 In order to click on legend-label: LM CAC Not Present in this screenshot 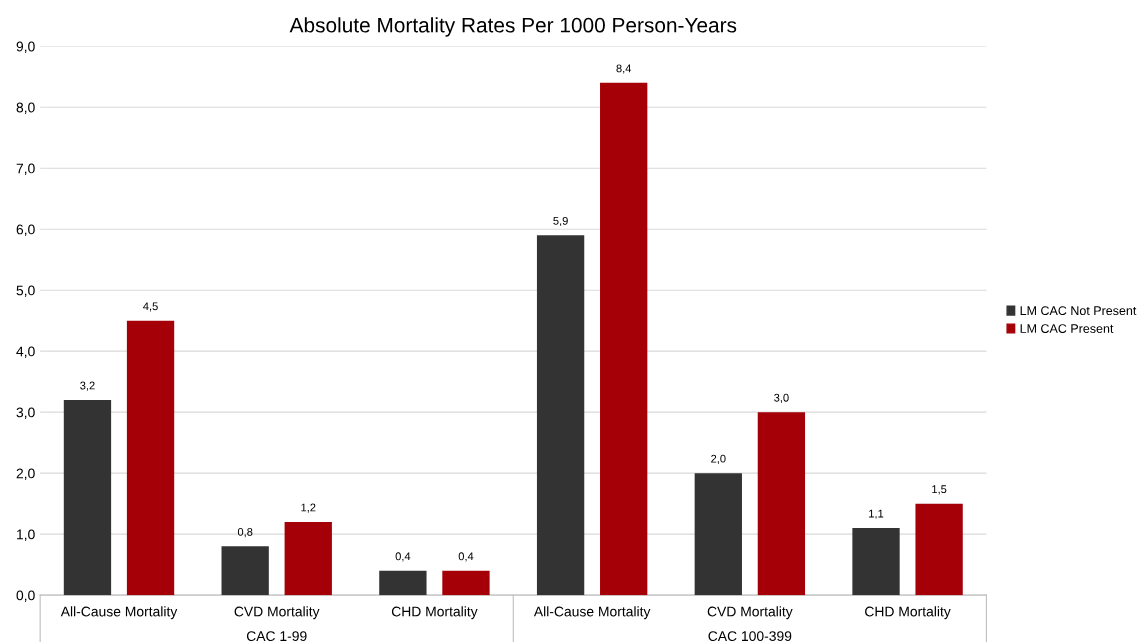, I will do `click(1078, 311)`.